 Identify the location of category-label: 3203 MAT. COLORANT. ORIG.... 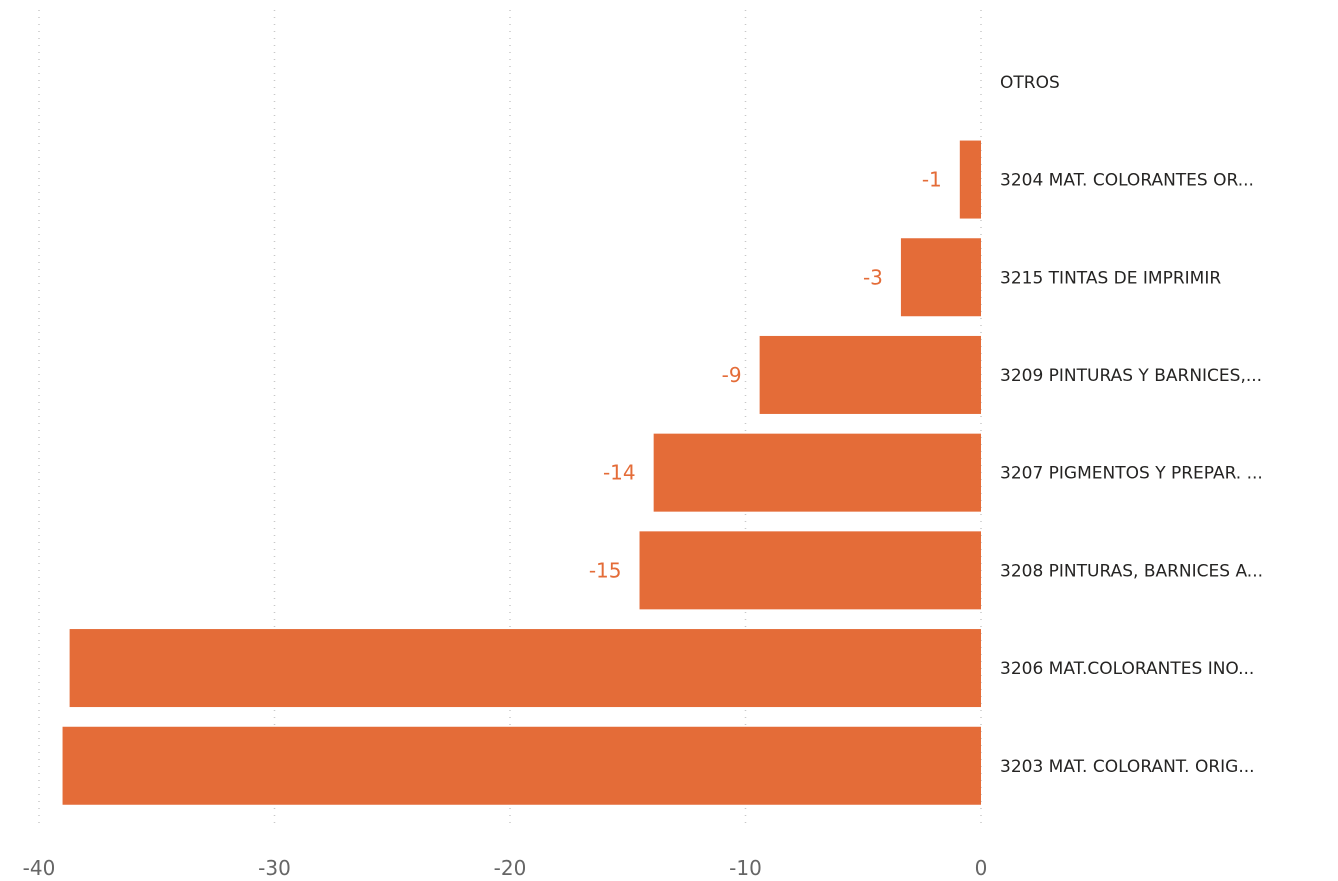
(1127, 767).